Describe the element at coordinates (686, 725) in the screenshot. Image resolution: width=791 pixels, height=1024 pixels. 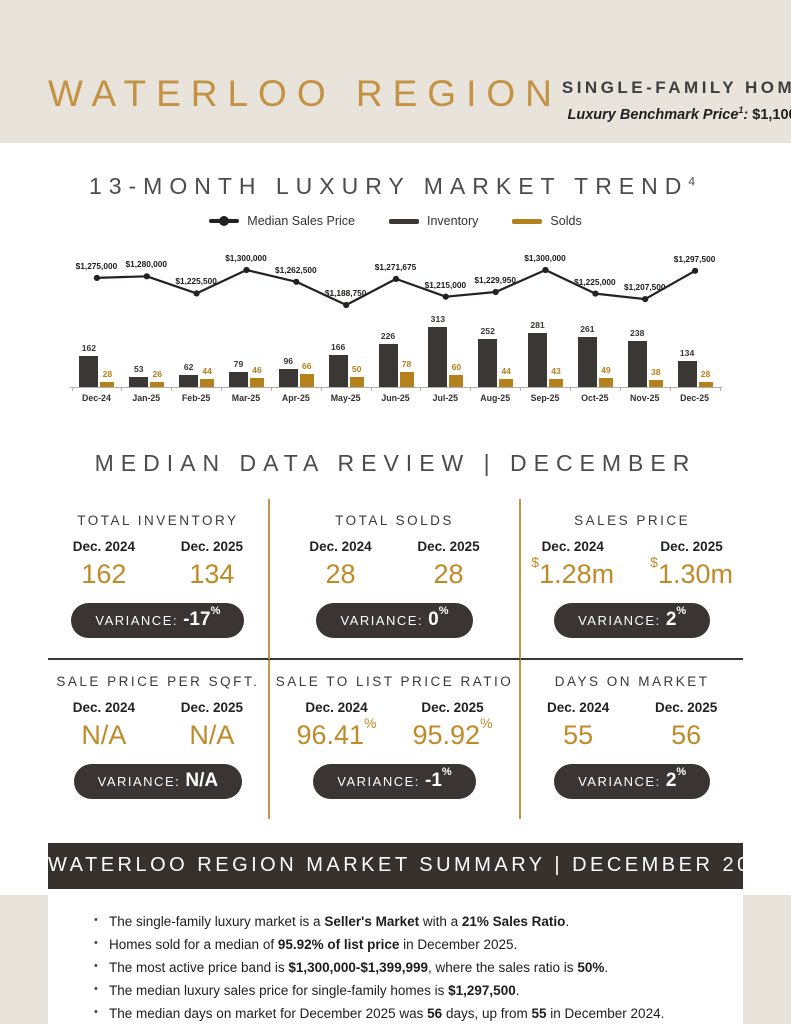
I see `stat-column-2025: Dec. 2025 56` at that location.